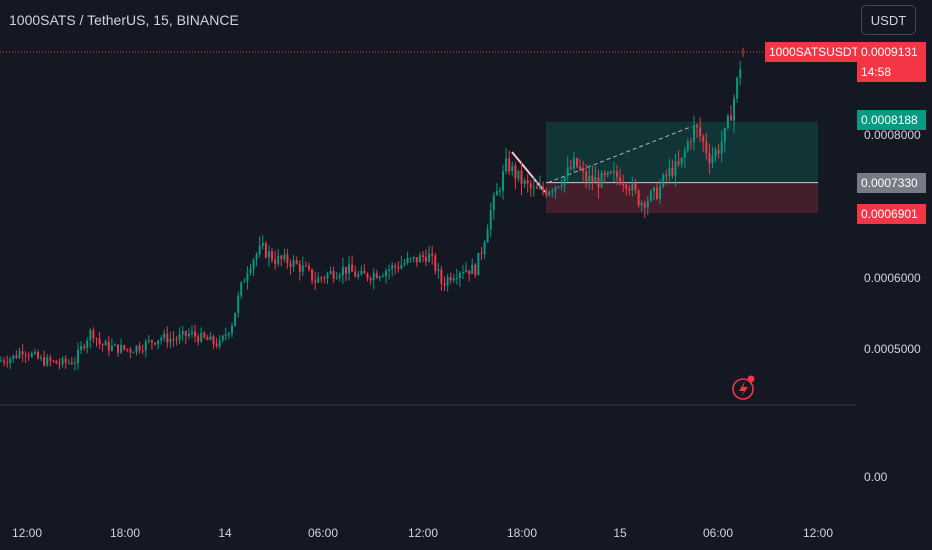  I want to click on last-price-label: 0.0009131, so click(891, 52).